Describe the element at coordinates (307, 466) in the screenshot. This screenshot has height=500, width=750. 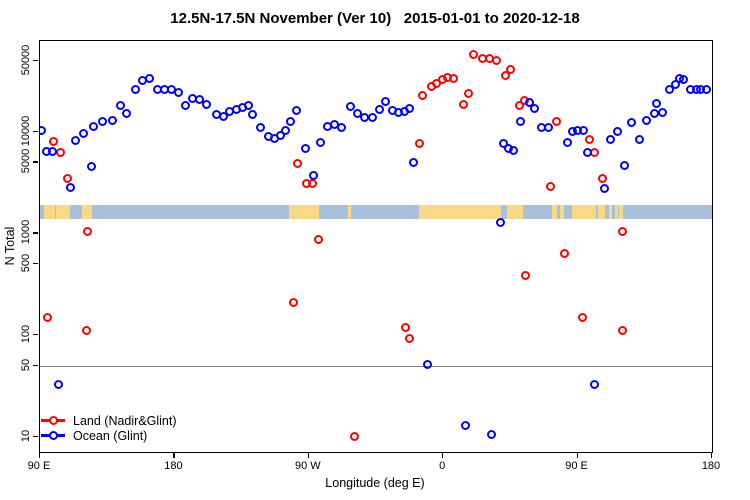
I see `x-tick-label: 90 W` at that location.